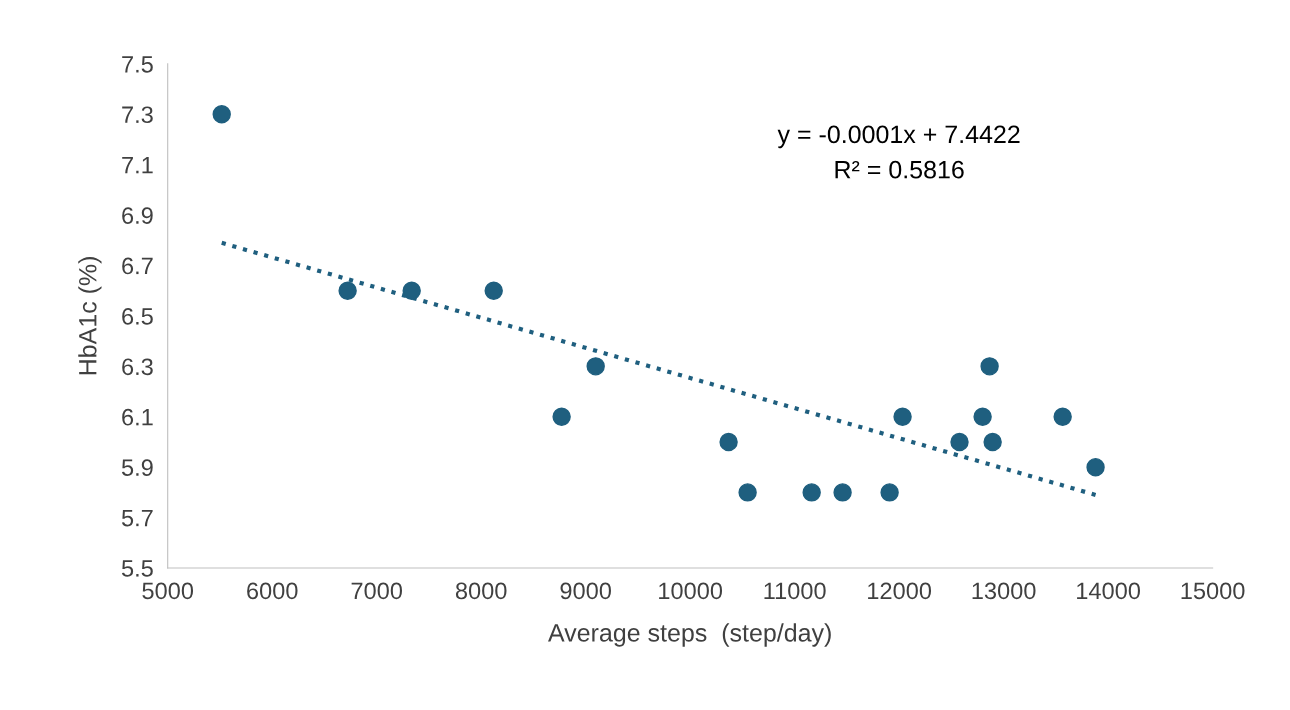  Describe the element at coordinates (137, 64) in the screenshot. I see `y-tick-label: 7.5` at that location.